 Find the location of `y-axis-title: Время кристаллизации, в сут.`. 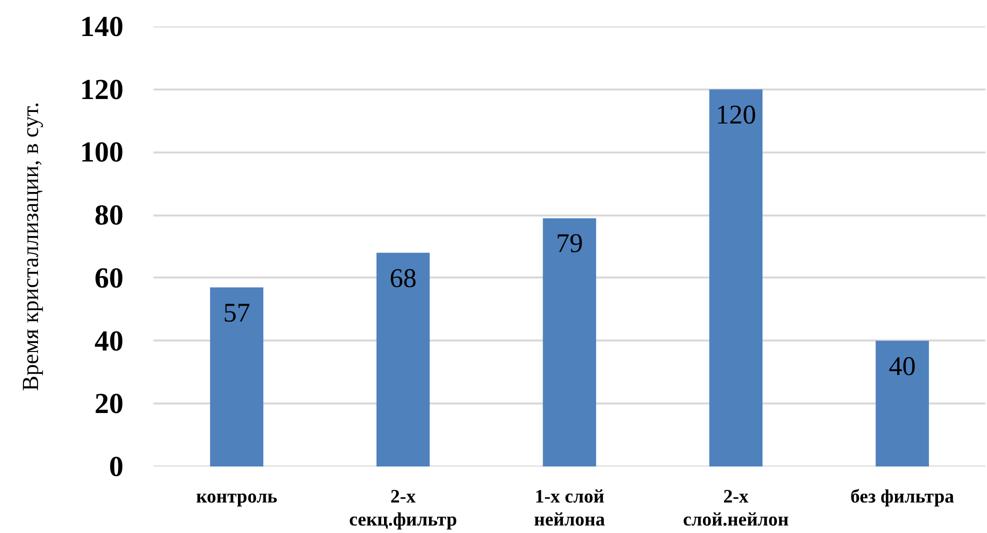

y-axis-title: Время кристаллизации, в сут. is located at coordinates (30, 246).